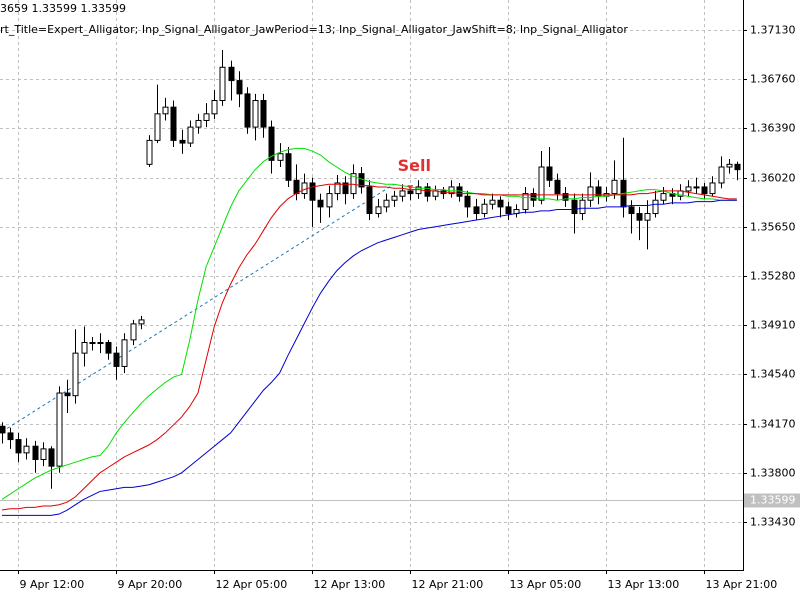 The height and width of the screenshot is (600, 800). What do you see at coordinates (742, 584) in the screenshot?
I see `x-tick-label: 13 Apr 21:00` at bounding box center [742, 584].